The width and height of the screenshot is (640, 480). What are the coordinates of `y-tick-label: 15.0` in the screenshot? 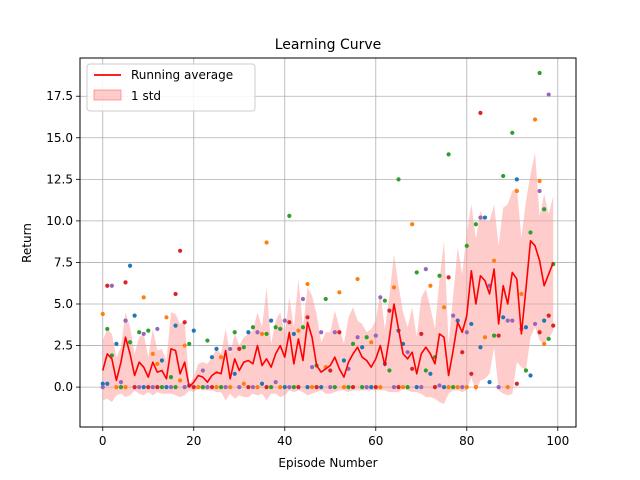 It's located at (59, 138).